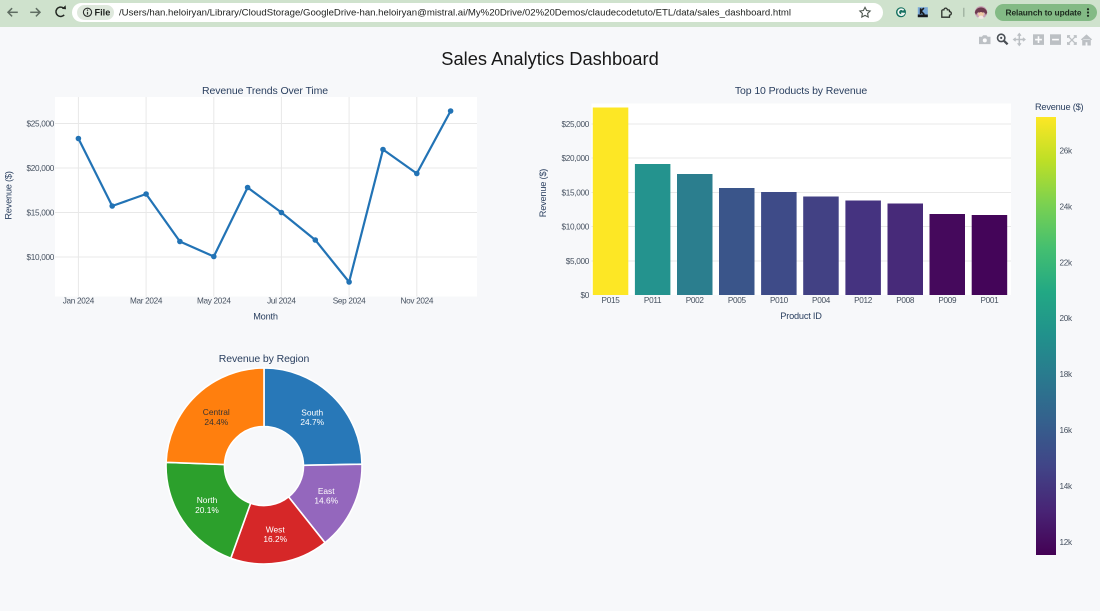  What do you see at coordinates (1067, 542) in the screenshot?
I see `svg-text: 12k` at bounding box center [1067, 542].